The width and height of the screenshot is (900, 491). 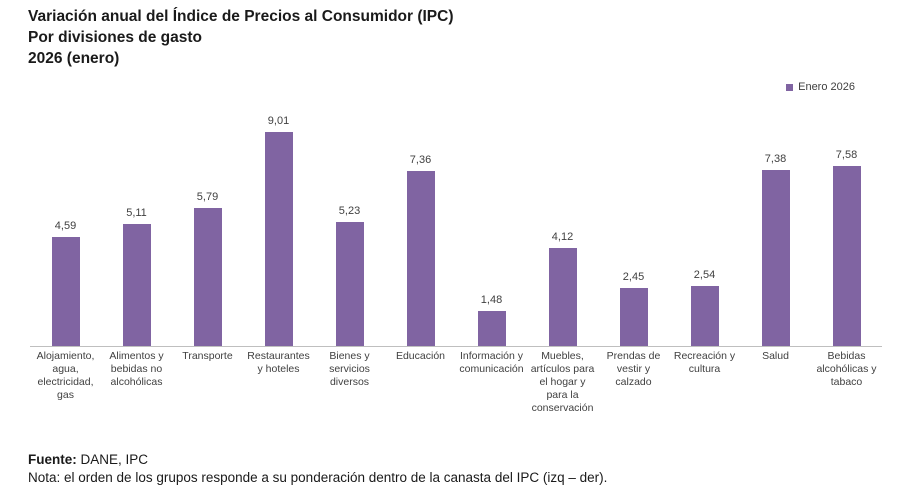 I want to click on title-line-3: 2026 (enero), so click(x=74, y=58).